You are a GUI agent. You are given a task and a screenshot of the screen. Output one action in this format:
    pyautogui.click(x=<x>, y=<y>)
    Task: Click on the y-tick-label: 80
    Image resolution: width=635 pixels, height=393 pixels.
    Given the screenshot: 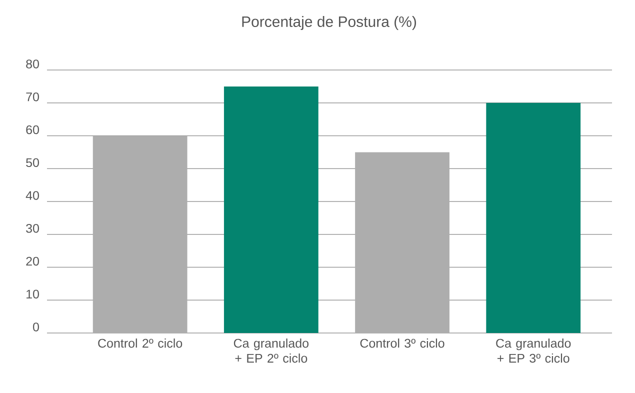 What is the action you would take?
    pyautogui.click(x=32, y=64)
    